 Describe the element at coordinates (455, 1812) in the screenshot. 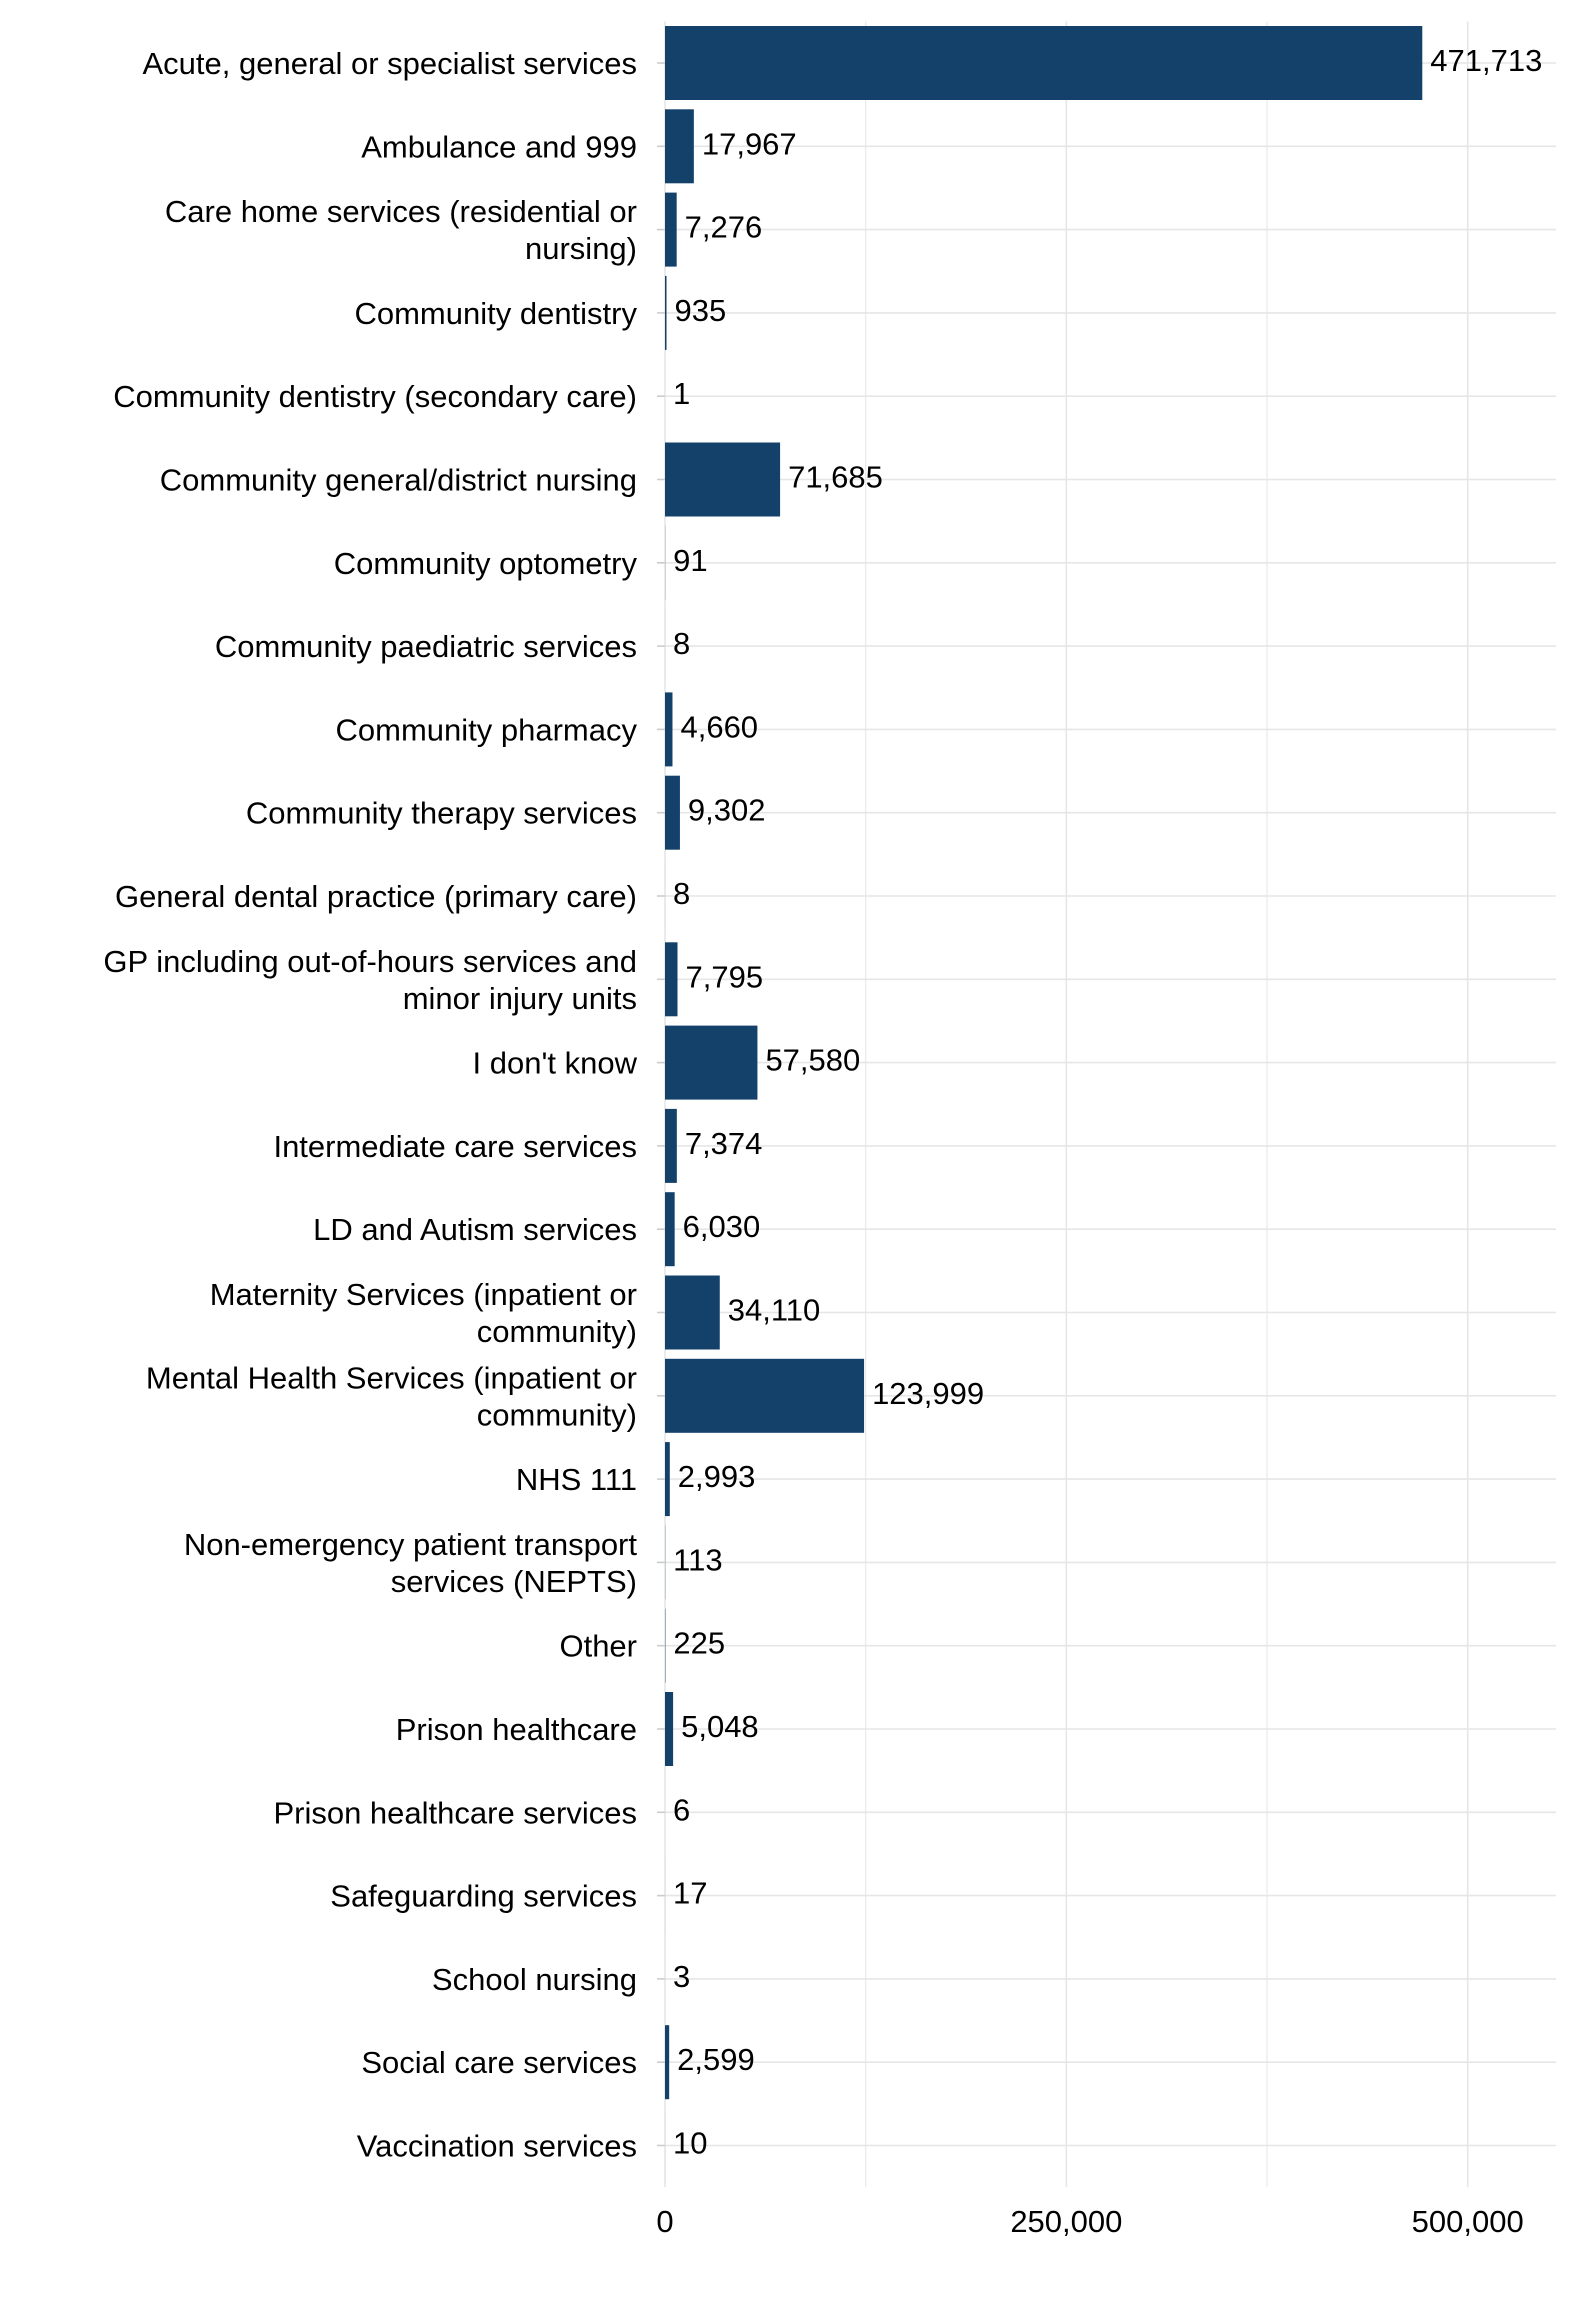

I see `category-label: Prison healthcare services` at that location.